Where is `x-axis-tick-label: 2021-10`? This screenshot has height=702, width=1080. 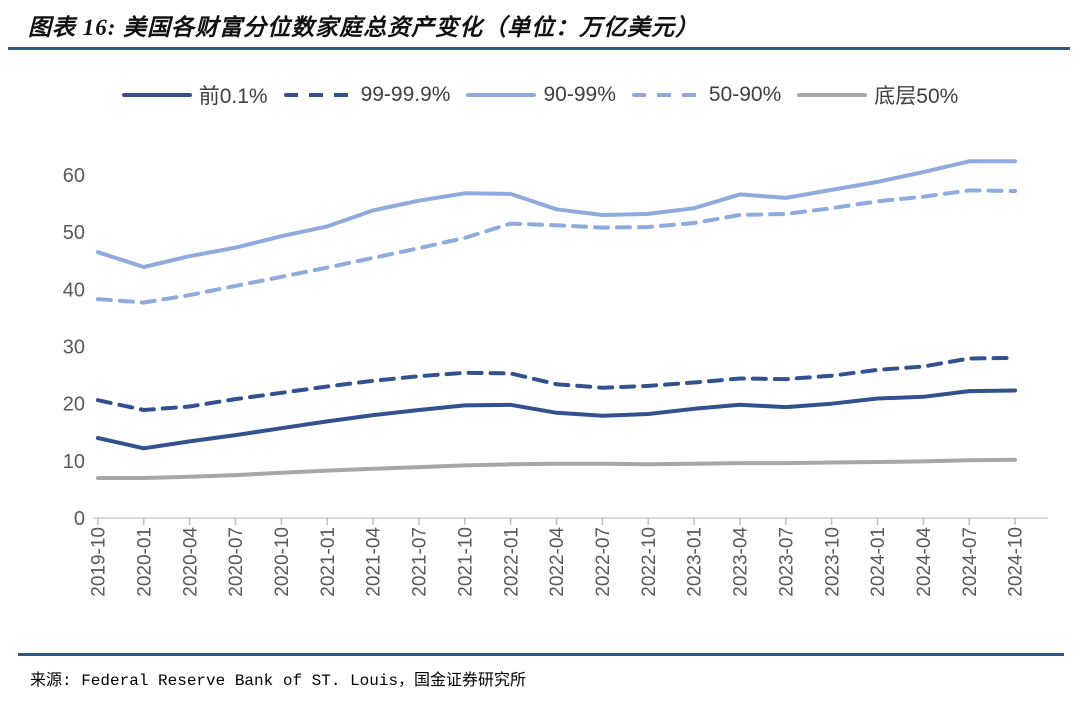 x-axis-tick-label: 2021-10 is located at coordinates (465, 562).